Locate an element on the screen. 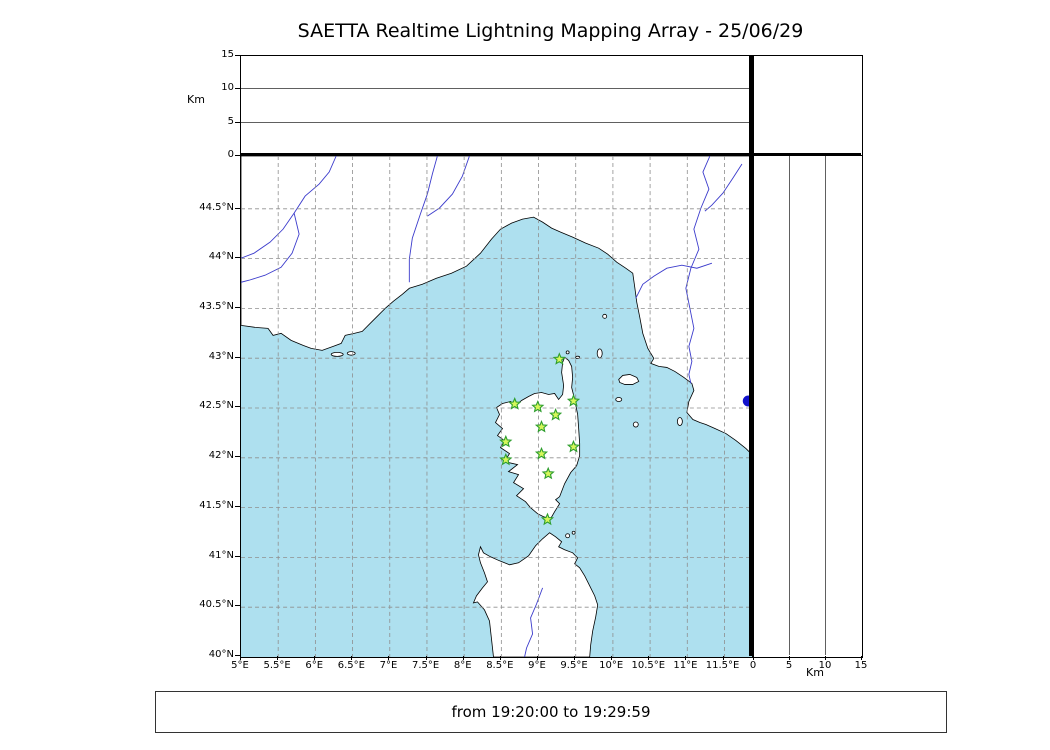 The height and width of the screenshot is (750, 1050). longitude-tick-label: 5.5°E is located at coordinates (277, 665).